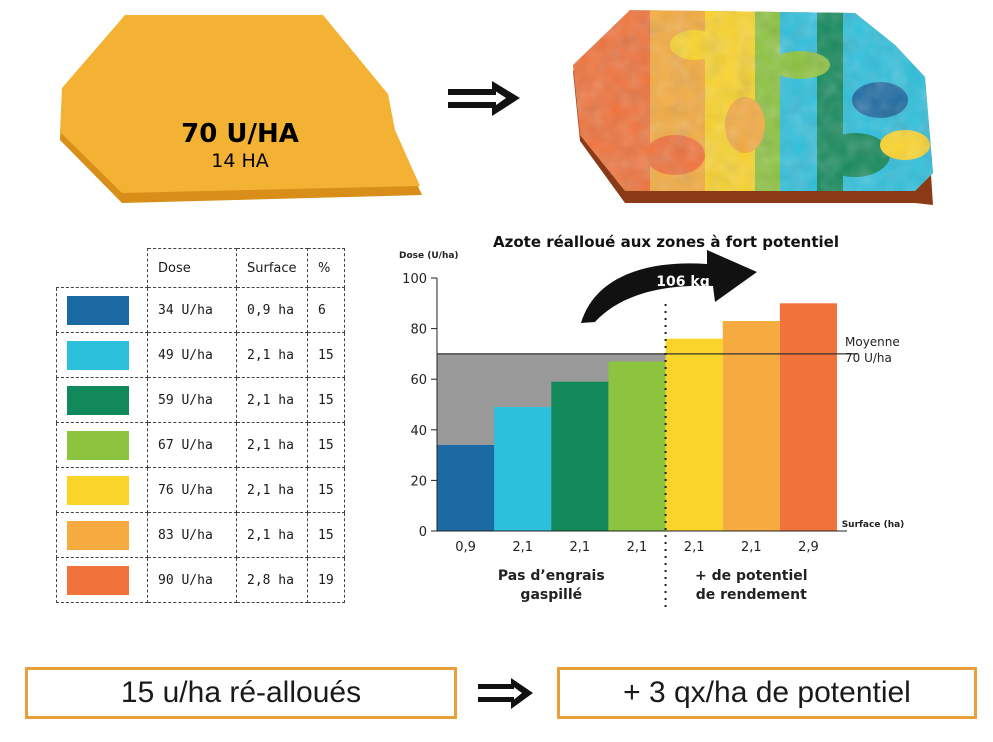 This screenshot has height=742, width=993. What do you see at coordinates (414, 279) in the screenshot?
I see `y-tick-label: 100` at bounding box center [414, 279].